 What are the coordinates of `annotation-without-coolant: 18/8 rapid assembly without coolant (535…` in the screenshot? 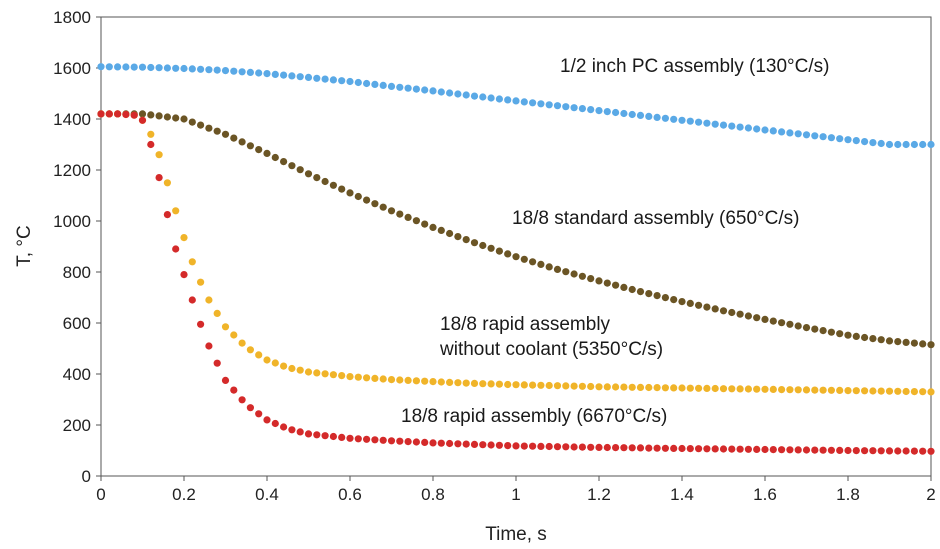 It's located at (551, 337).